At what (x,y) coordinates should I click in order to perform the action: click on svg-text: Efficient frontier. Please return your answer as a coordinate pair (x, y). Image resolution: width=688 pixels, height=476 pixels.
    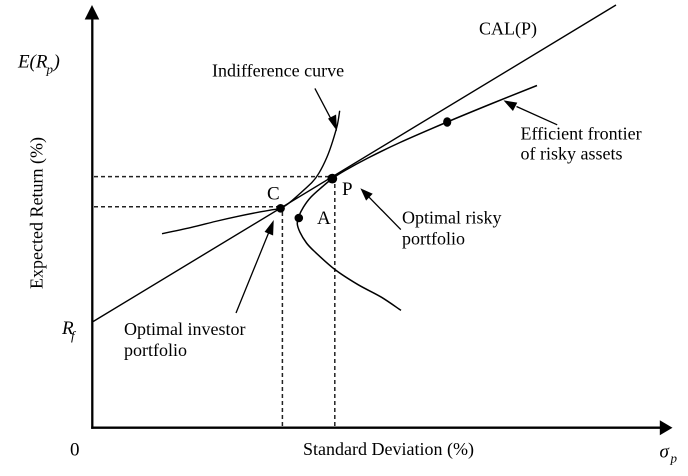
    Looking at the image, I should click on (581, 134).